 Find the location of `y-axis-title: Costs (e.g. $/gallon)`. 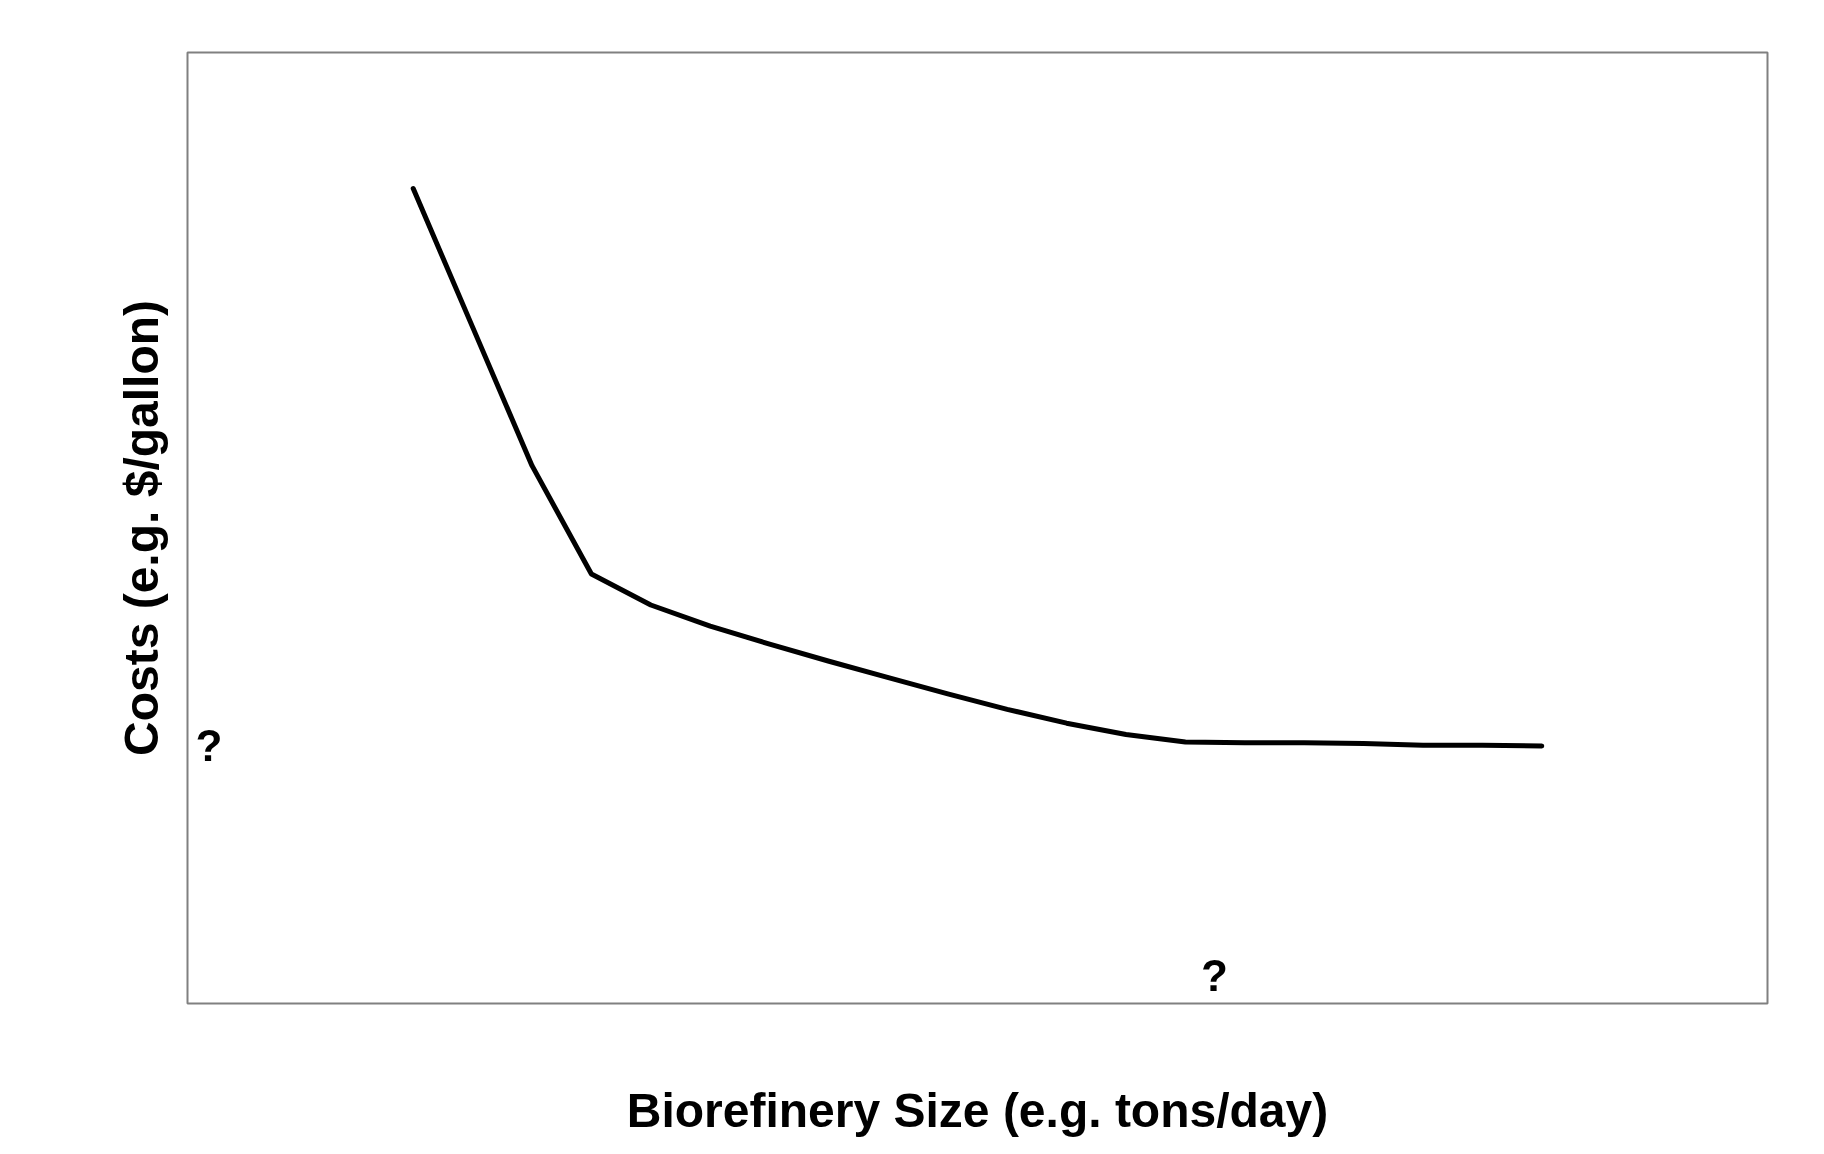

y-axis-title: Costs (e.g. $/gallon) is located at coordinates (141, 528).